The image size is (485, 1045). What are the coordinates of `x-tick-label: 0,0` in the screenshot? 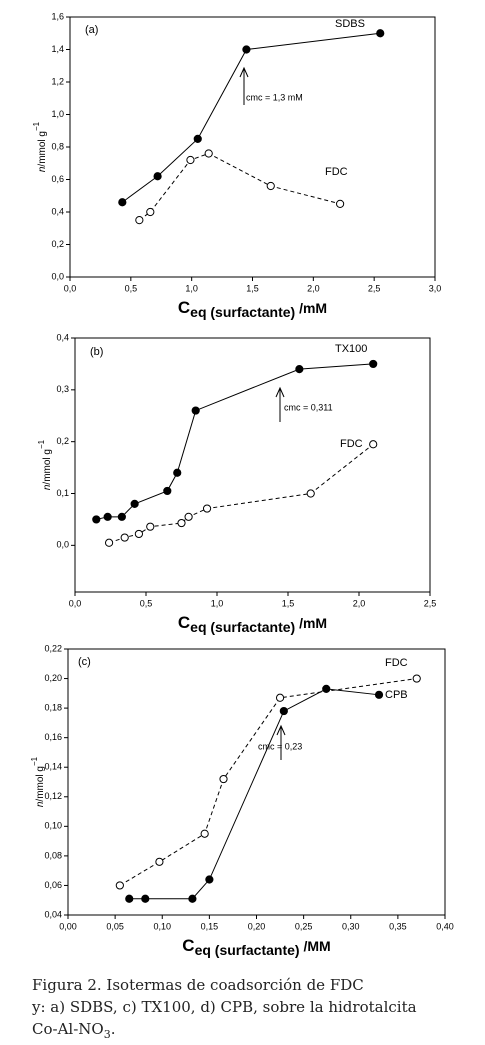 It's located at (75, 603).